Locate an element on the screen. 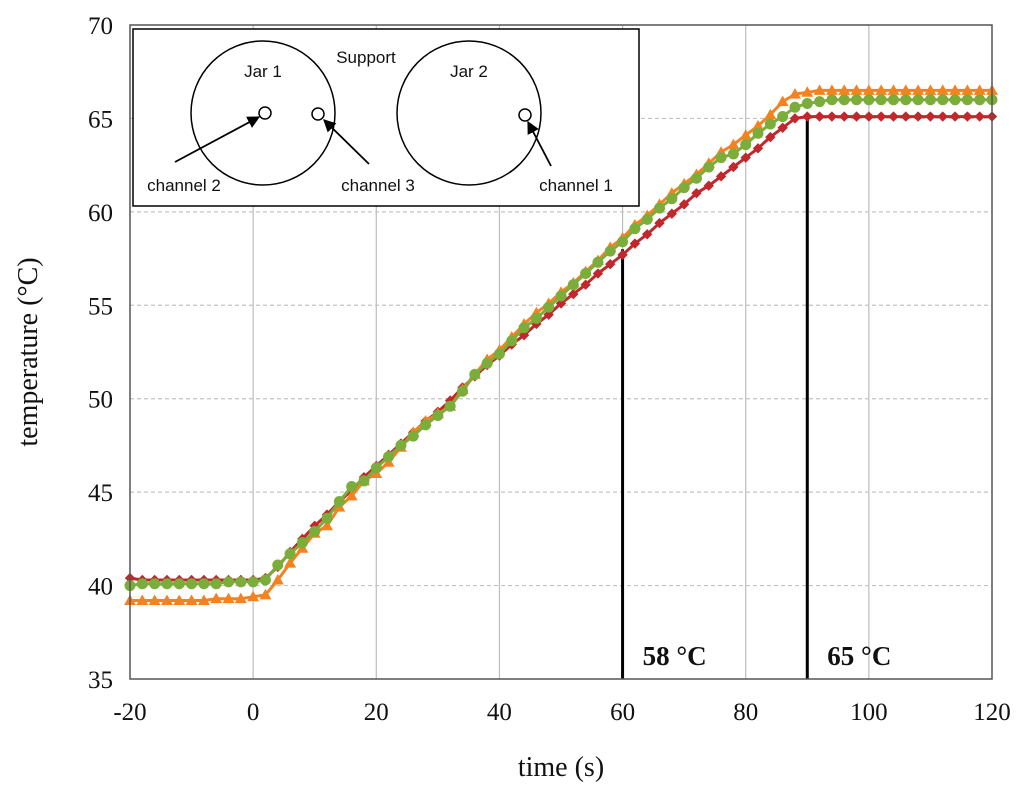 This screenshot has height=791, width=1024. channel2-label: channel 2 is located at coordinates (184, 185).